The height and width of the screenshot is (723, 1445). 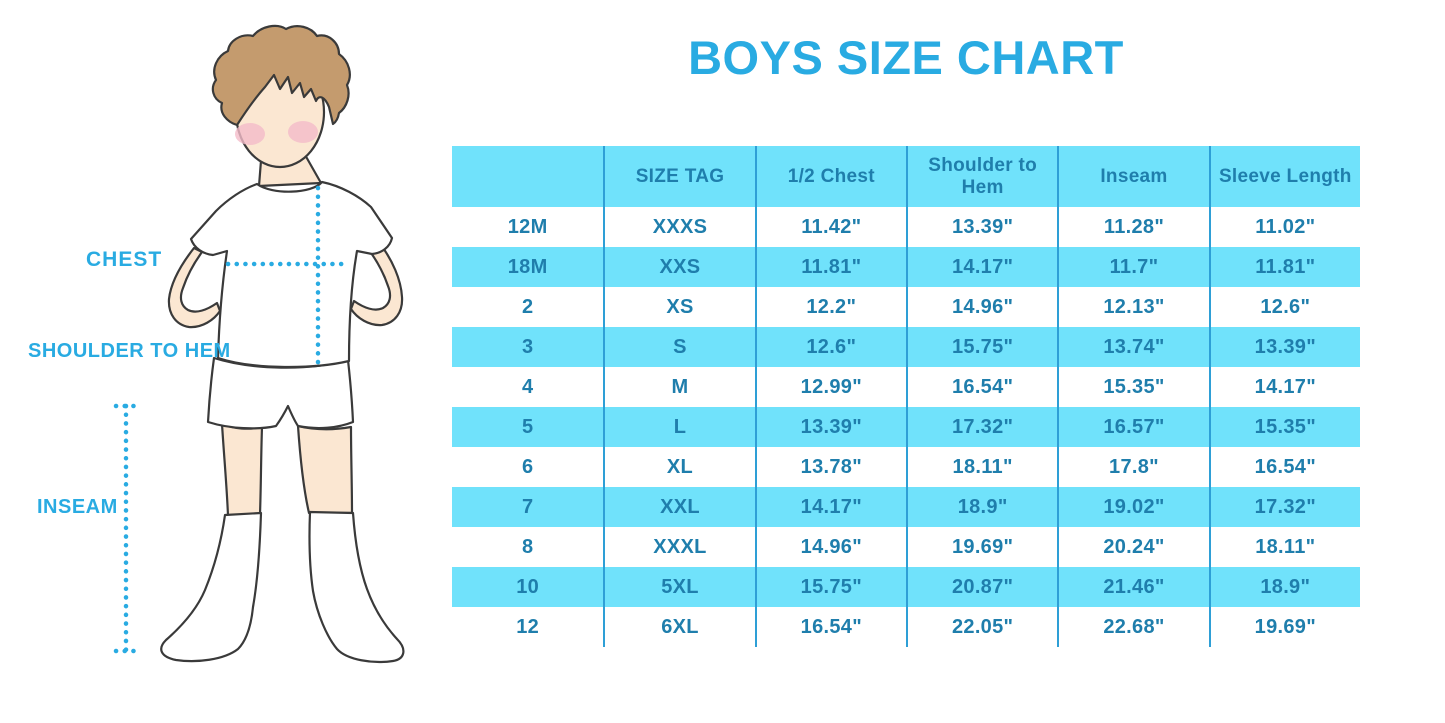 What do you see at coordinates (527, 546) in the screenshot?
I see `size-row-label: 8` at bounding box center [527, 546].